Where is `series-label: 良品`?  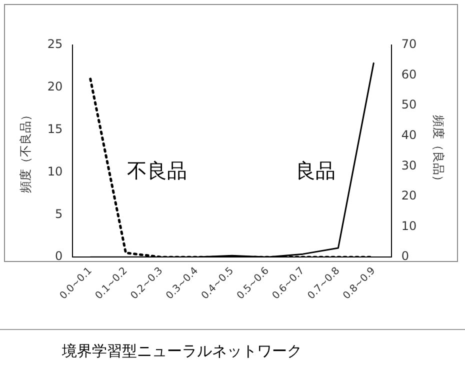
series-label: 良品 is located at coordinates (316, 170).